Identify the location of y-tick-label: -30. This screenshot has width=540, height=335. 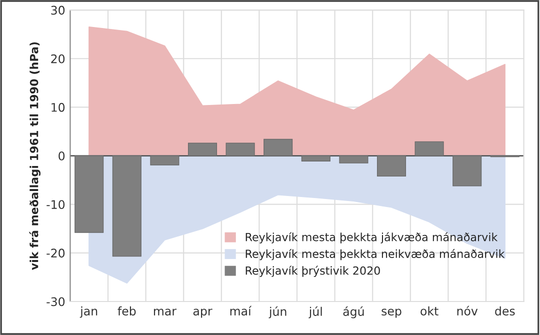
(55, 301).